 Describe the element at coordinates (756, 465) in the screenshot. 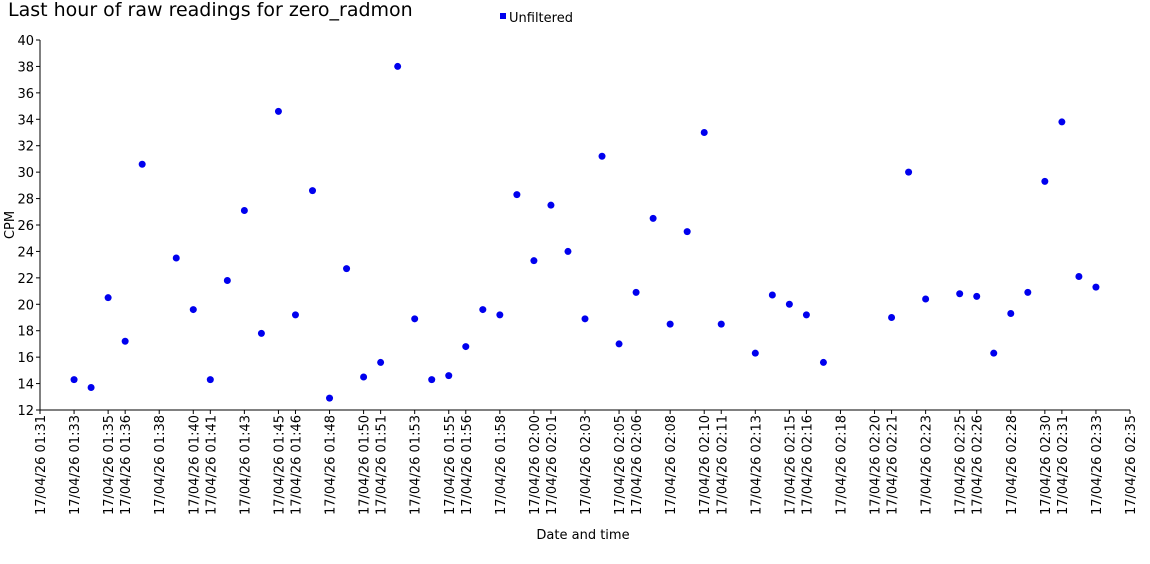

I see `x-tick-label: 17/04/26 02:13` at that location.